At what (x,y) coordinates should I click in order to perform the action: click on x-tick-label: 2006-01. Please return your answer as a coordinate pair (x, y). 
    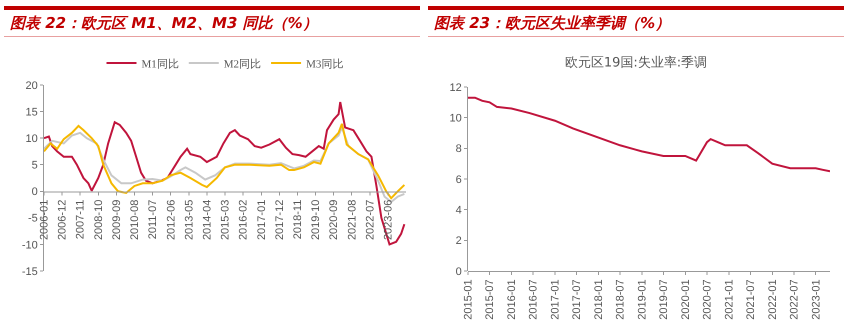
    Looking at the image, I should click on (44, 220).